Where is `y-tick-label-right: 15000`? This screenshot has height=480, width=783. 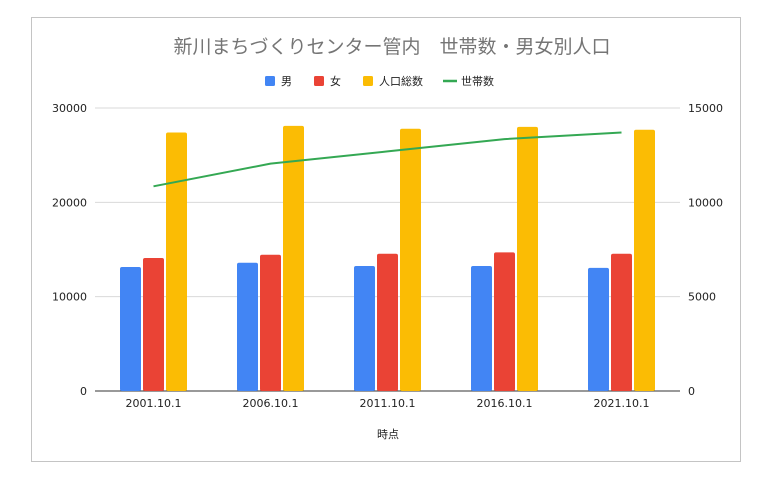 y-tick-label-right: 15000 is located at coordinates (705, 108).